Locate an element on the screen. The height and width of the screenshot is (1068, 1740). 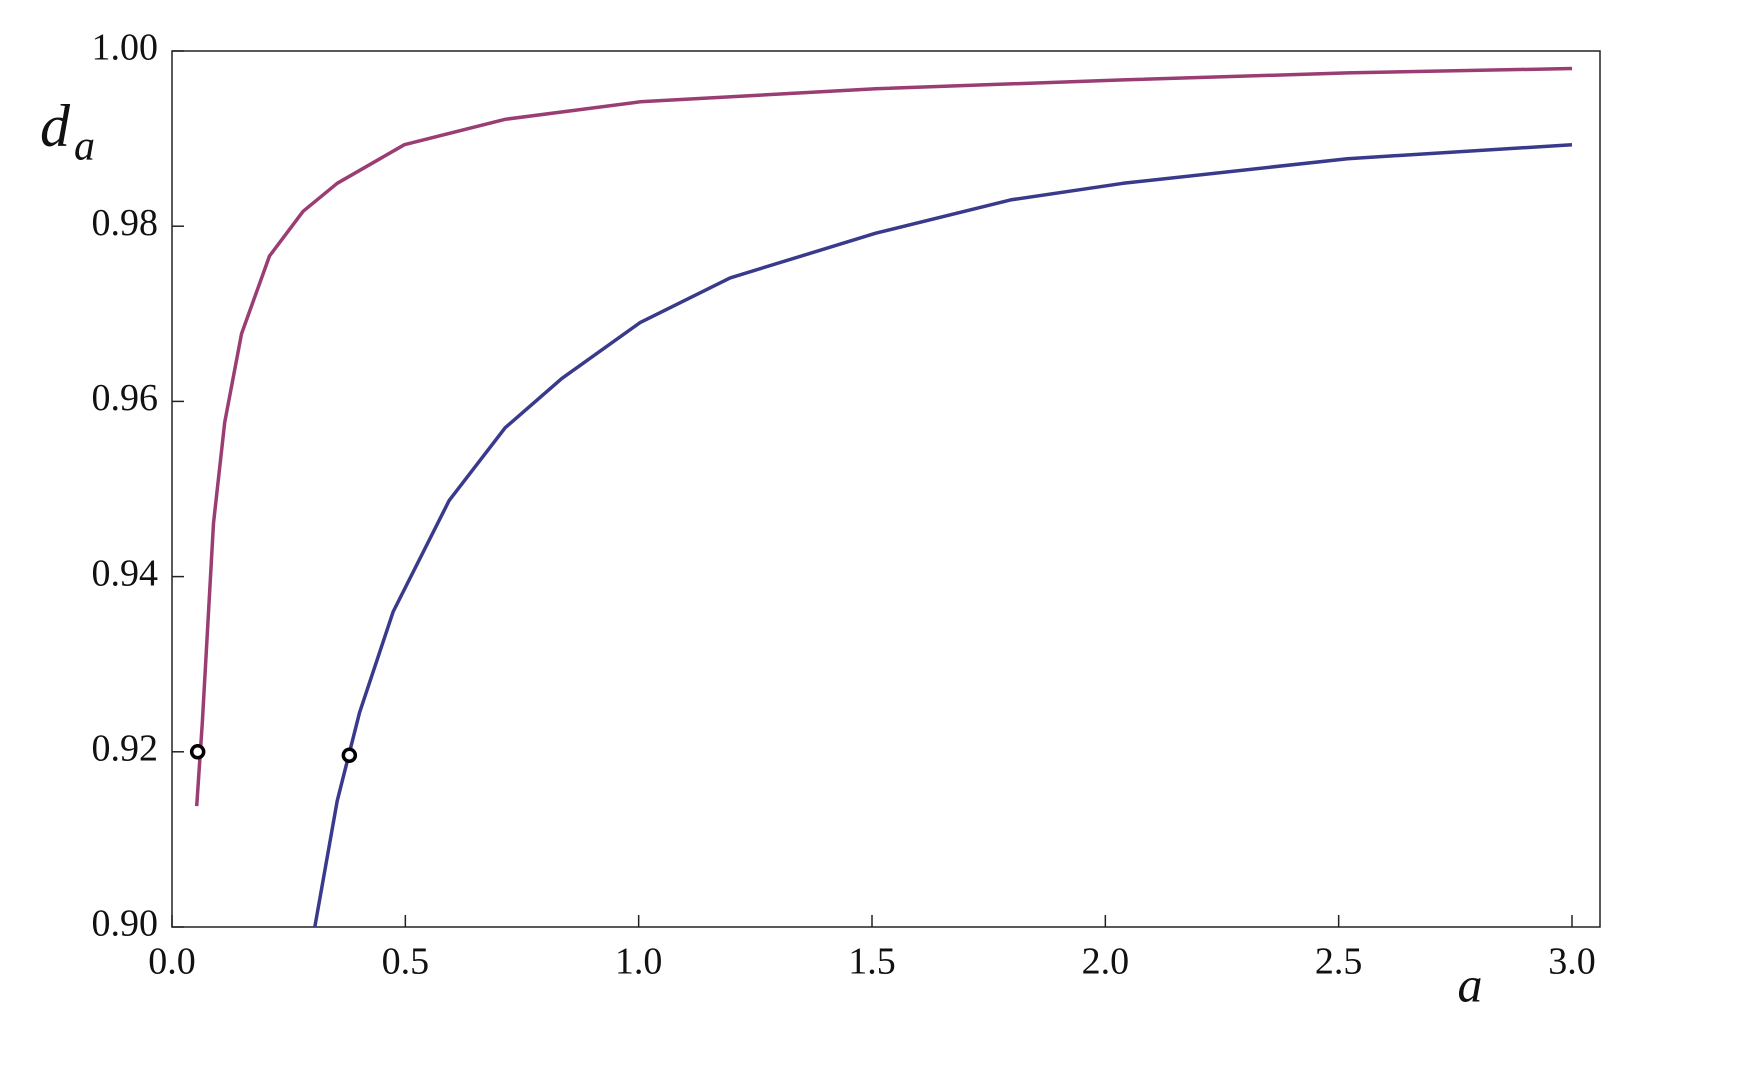
y-tick-label: 0.96 is located at coordinates (125, 398).